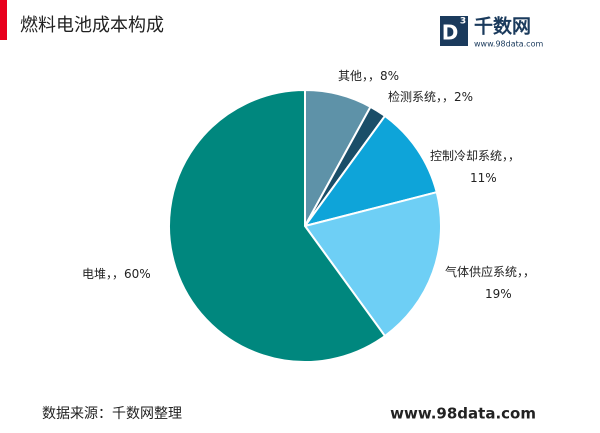 The height and width of the screenshot is (433, 600). What do you see at coordinates (412, 96) in the screenshot?
I see `label-category: 检测系统` at bounding box center [412, 96].